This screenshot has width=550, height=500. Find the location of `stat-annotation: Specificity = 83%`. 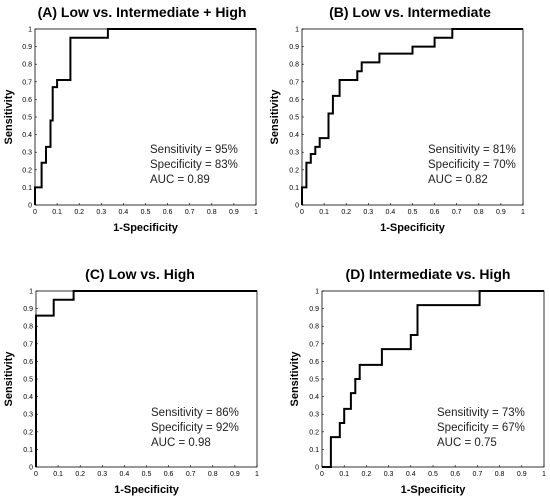

stat-annotation: Specificity = 83% is located at coordinates (194, 165).